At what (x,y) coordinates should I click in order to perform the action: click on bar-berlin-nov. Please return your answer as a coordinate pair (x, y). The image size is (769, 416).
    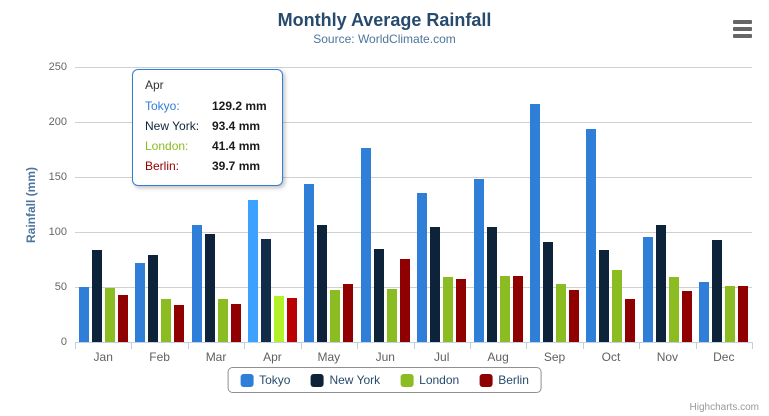
    Looking at the image, I should click on (686, 316).